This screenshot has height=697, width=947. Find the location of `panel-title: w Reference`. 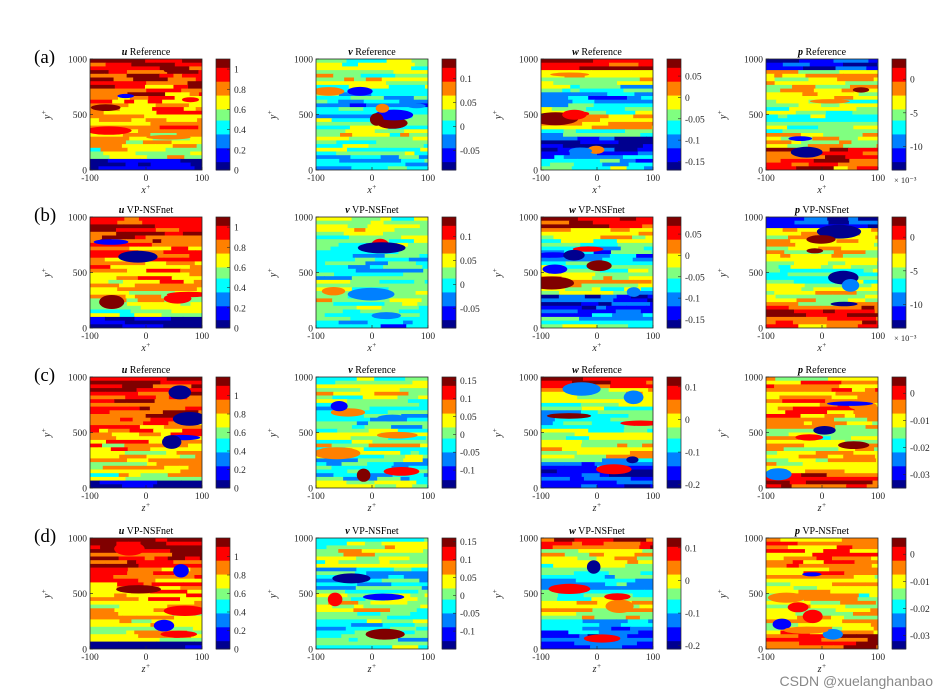

panel-title: w Reference is located at coordinates (597, 370).